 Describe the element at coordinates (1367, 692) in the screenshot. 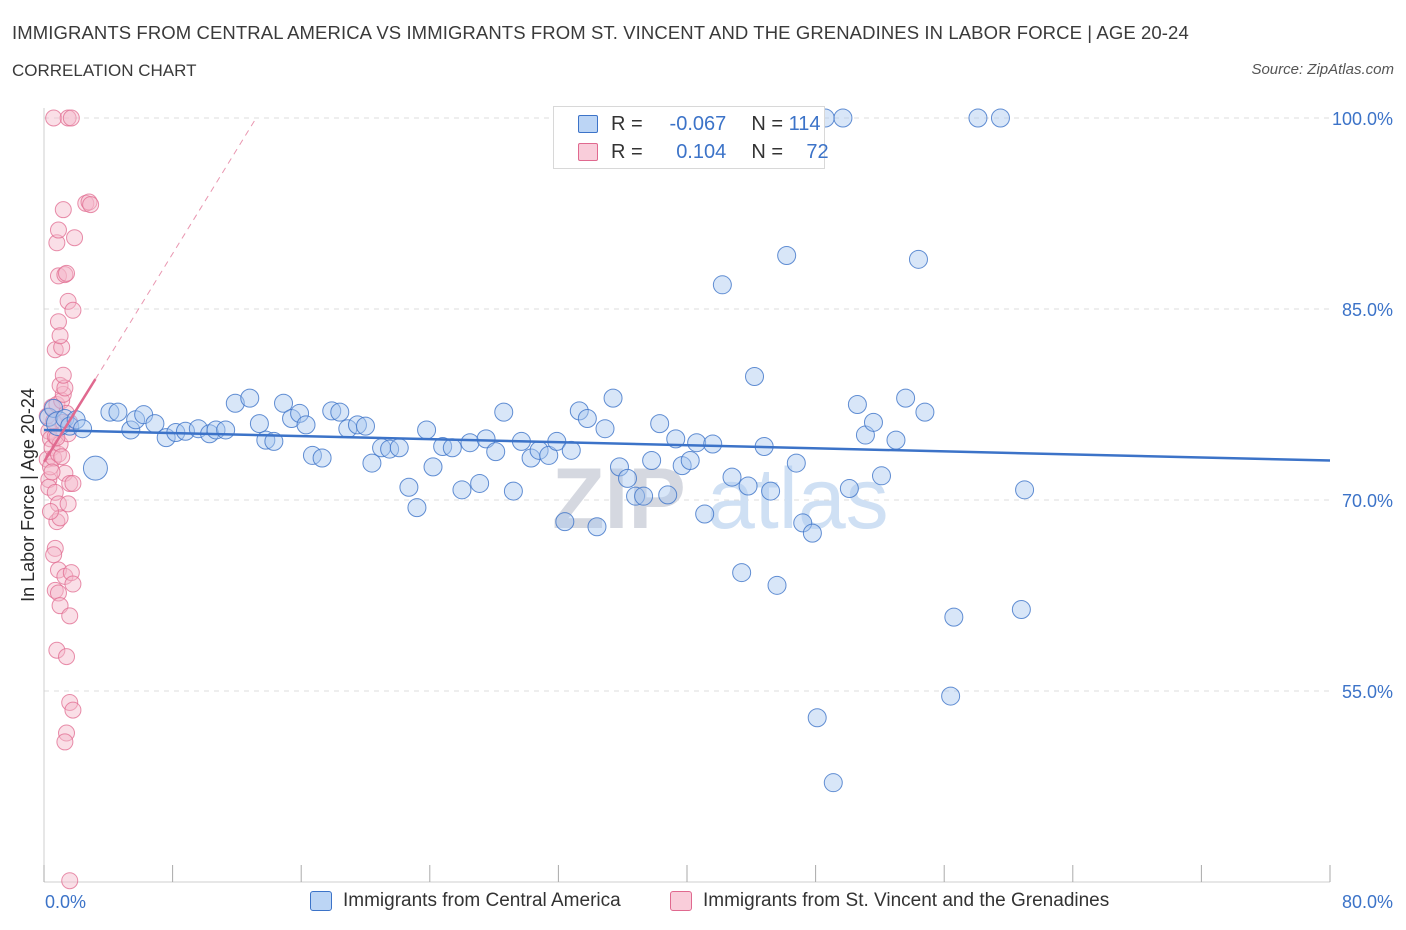

I see `y-tick-label: 55.0%` at that location.